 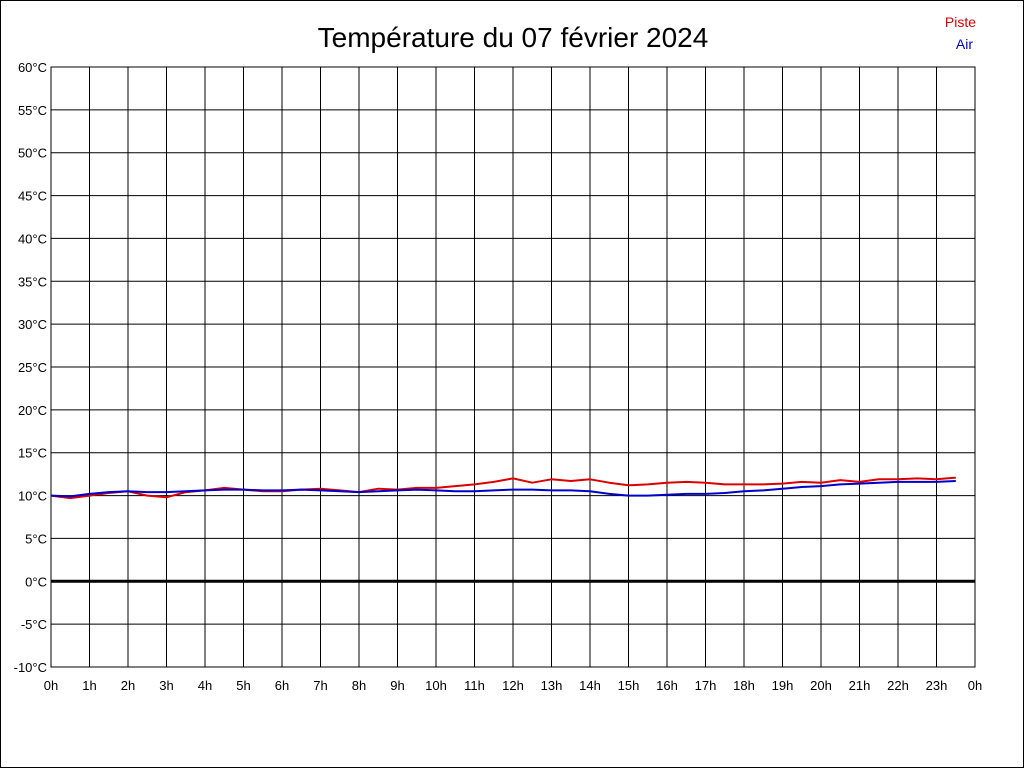 What do you see at coordinates (32, 238) in the screenshot?
I see `y-tick-label: 40°C` at bounding box center [32, 238].